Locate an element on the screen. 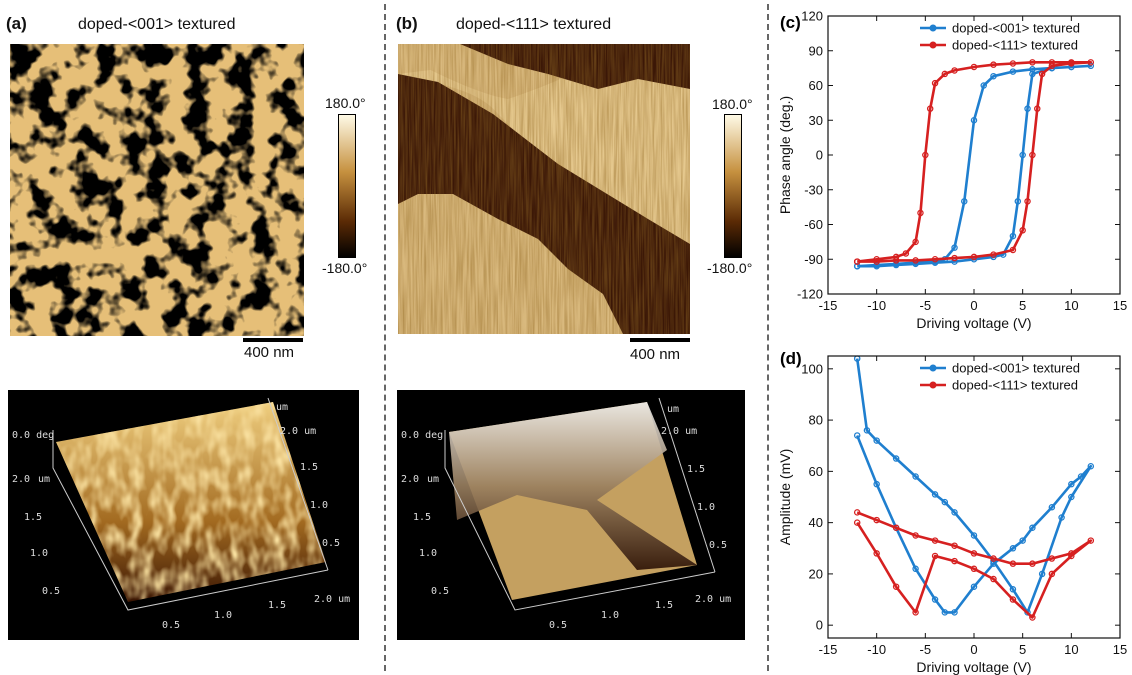  panel-a-3d-rtick: 0.5 is located at coordinates (331, 543).